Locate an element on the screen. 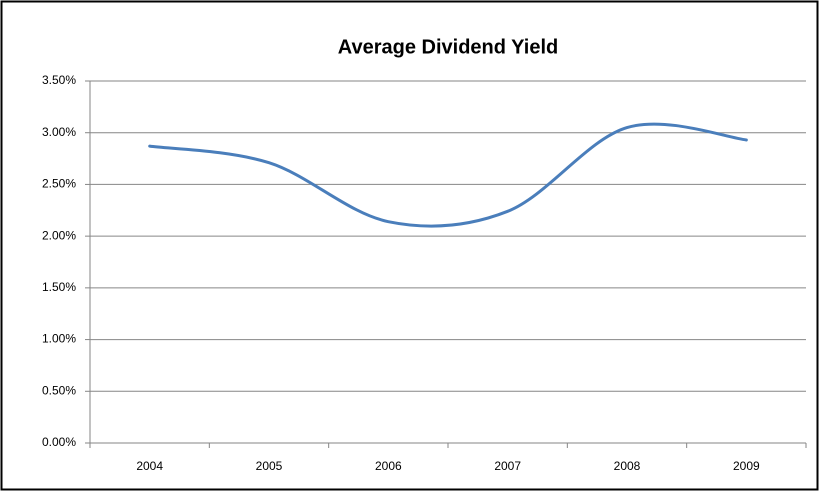  chart-title: Average Dividend Yield is located at coordinates (448, 47).